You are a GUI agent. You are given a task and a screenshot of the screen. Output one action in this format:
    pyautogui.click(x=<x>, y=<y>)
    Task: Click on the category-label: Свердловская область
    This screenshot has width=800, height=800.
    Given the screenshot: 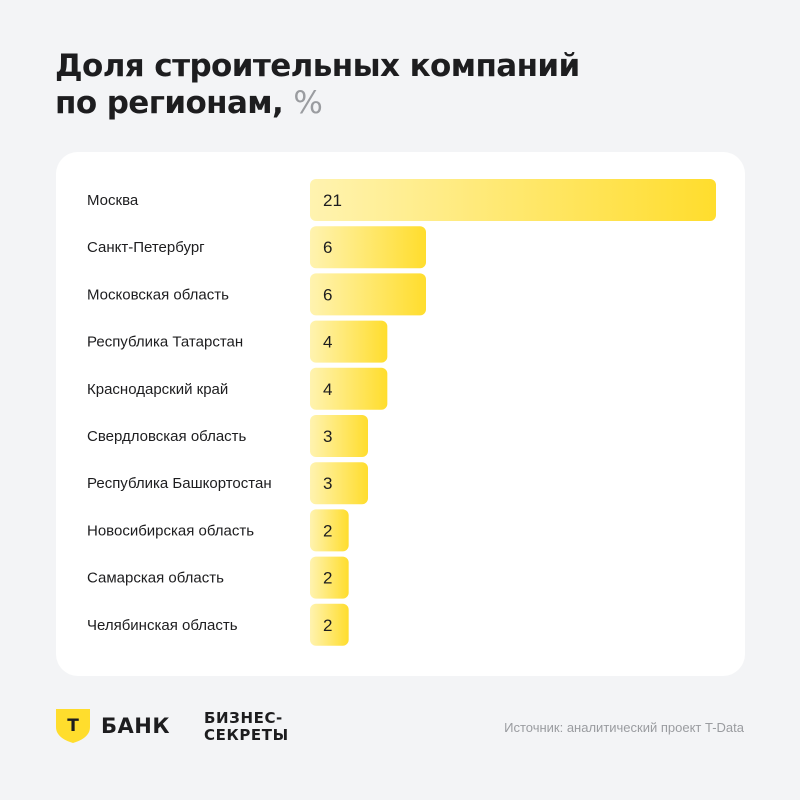 What is the action you would take?
    pyautogui.click(x=167, y=436)
    